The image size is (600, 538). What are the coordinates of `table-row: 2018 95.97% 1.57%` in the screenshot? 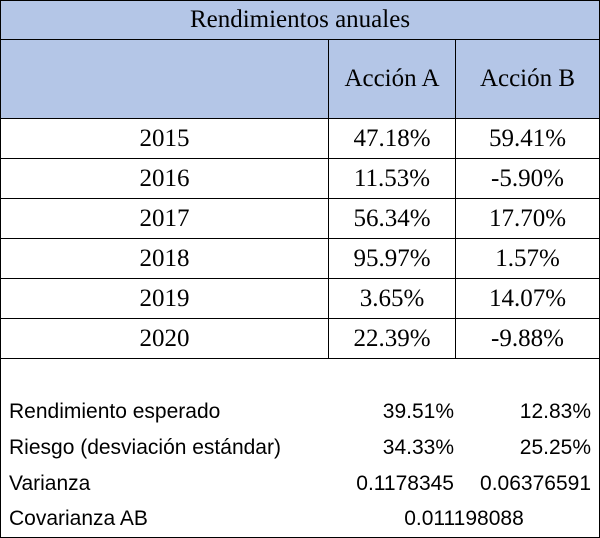 It's located at (300, 259).